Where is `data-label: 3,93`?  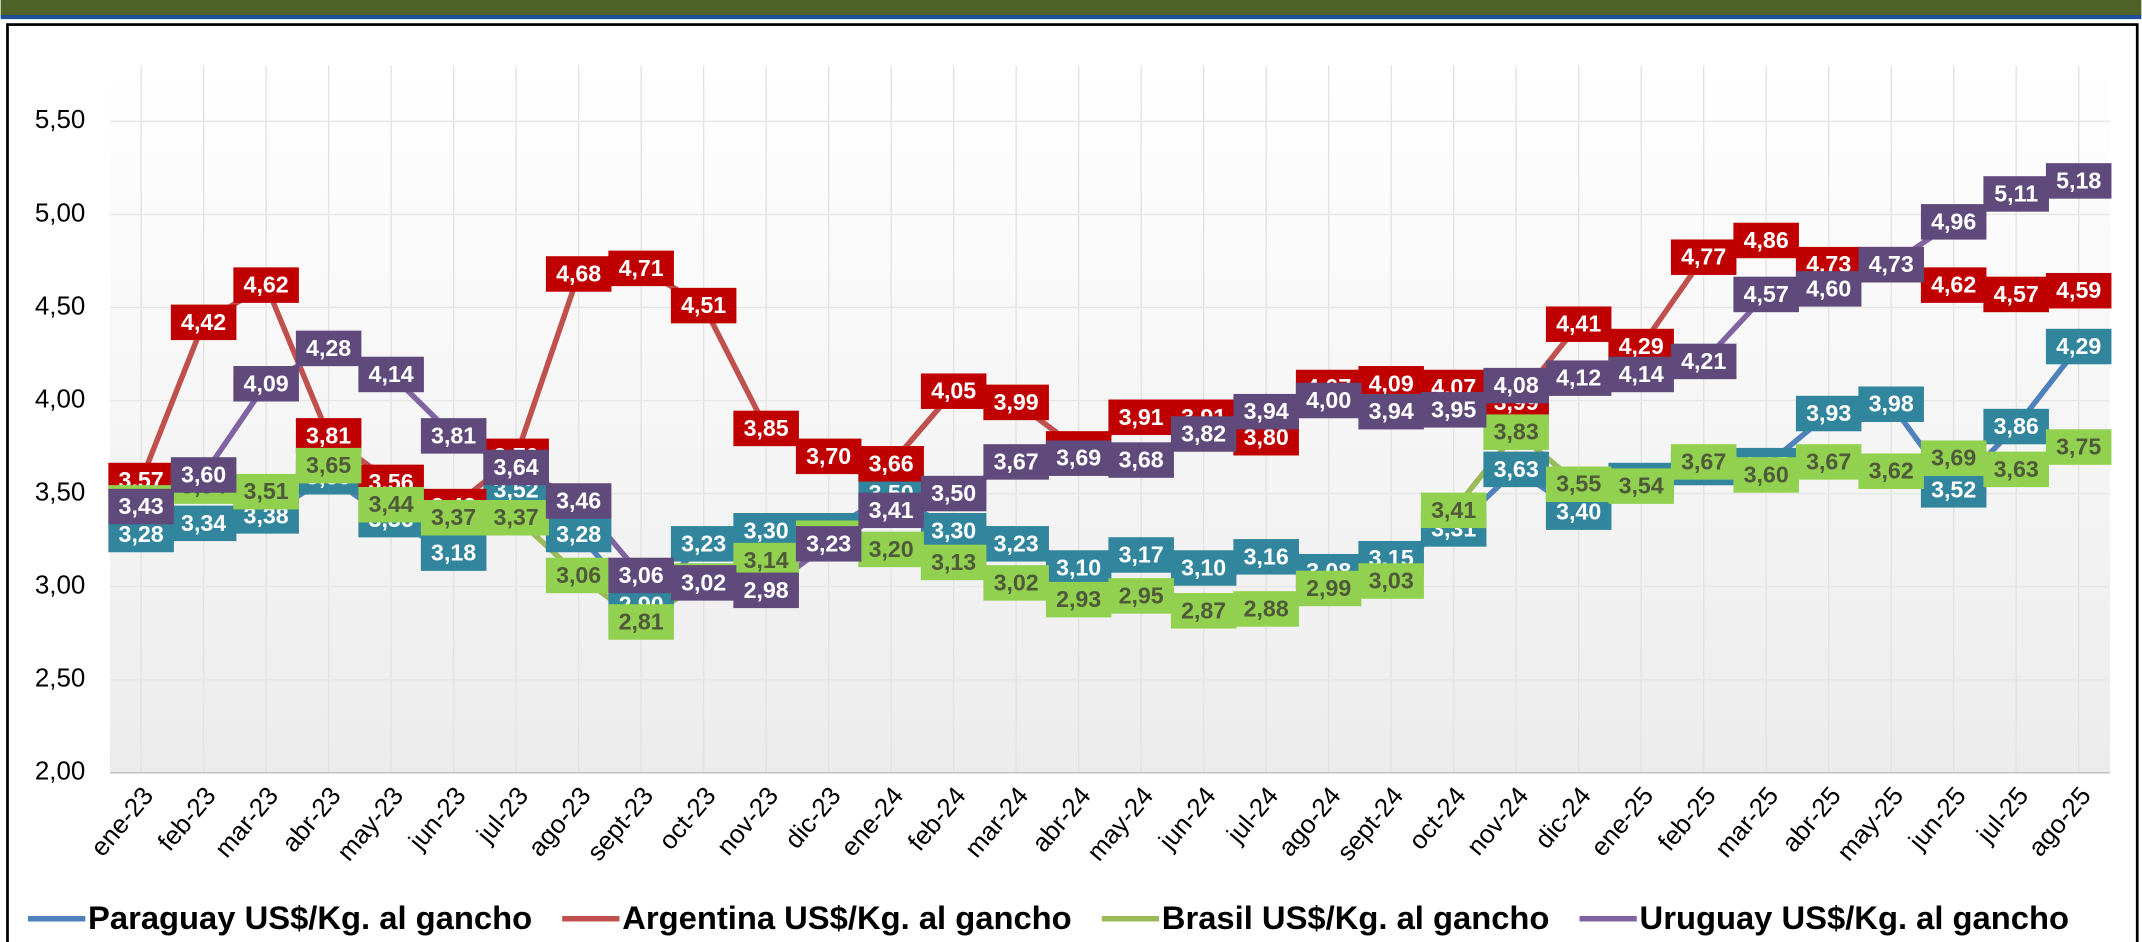 data-label: 3,93 is located at coordinates (1828, 413).